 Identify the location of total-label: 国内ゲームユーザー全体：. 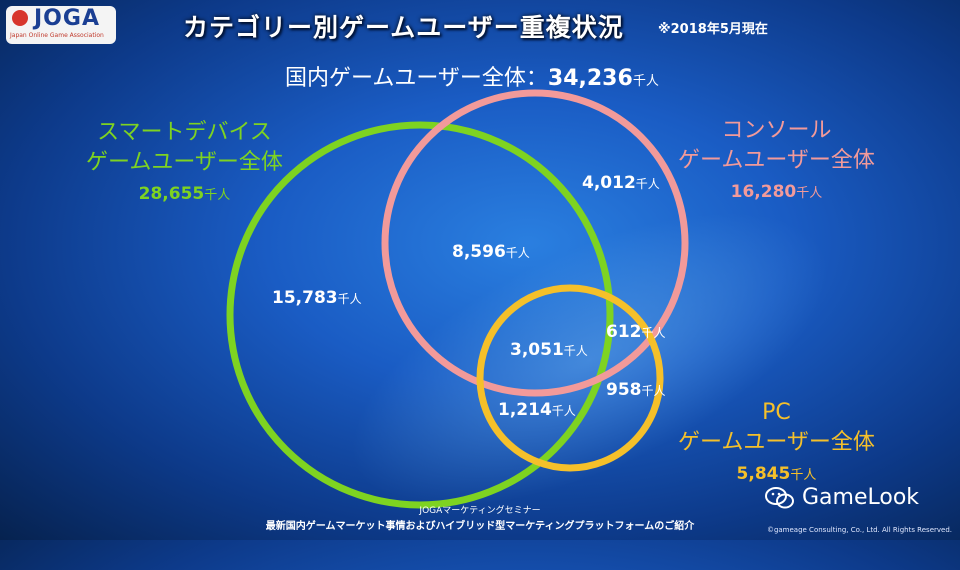
(416, 78).